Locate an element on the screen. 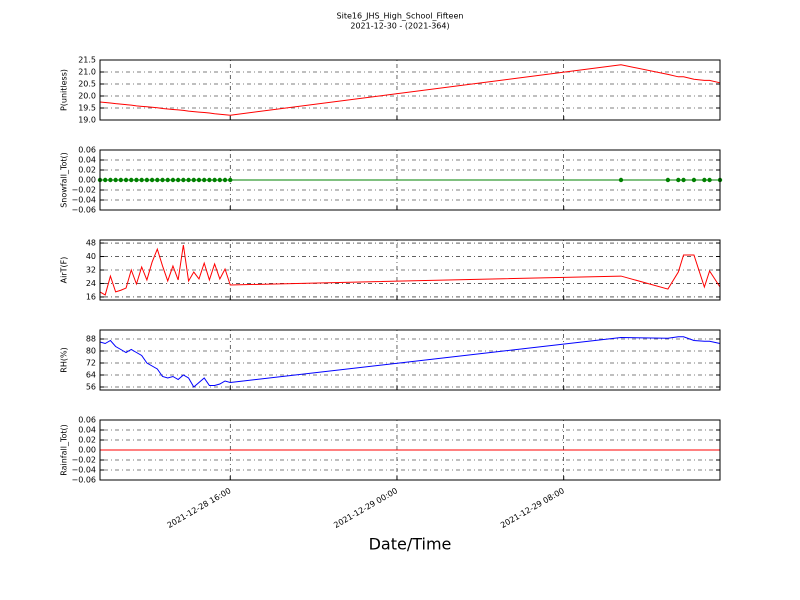 The image size is (800, 600). y-tick-label: 19.0 is located at coordinates (87, 120).